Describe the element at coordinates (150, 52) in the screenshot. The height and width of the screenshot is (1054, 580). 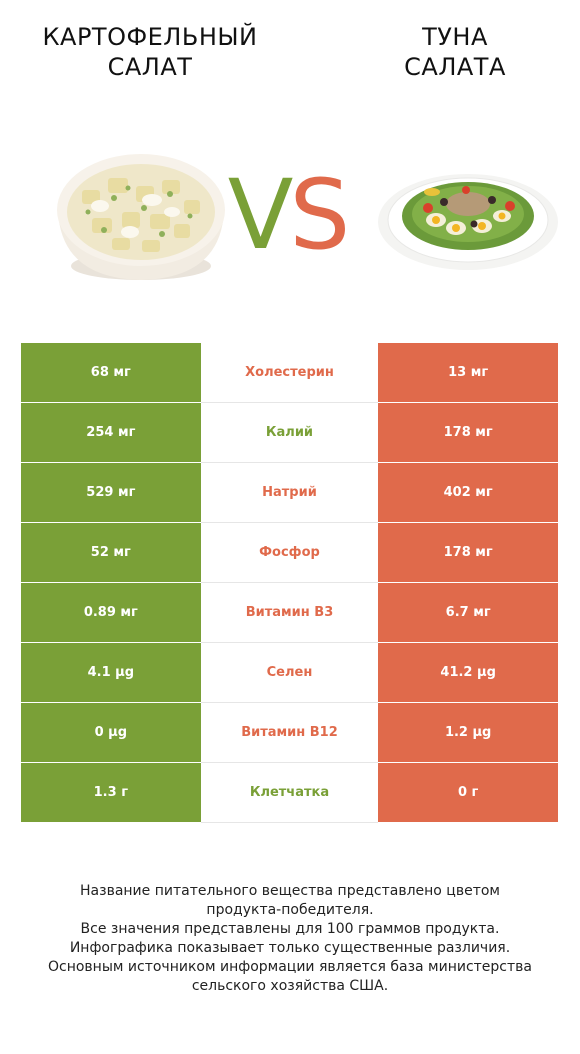
I see `left-food-title: КАРТОФЕЛЬНЫЙ САЛАТ` at that location.